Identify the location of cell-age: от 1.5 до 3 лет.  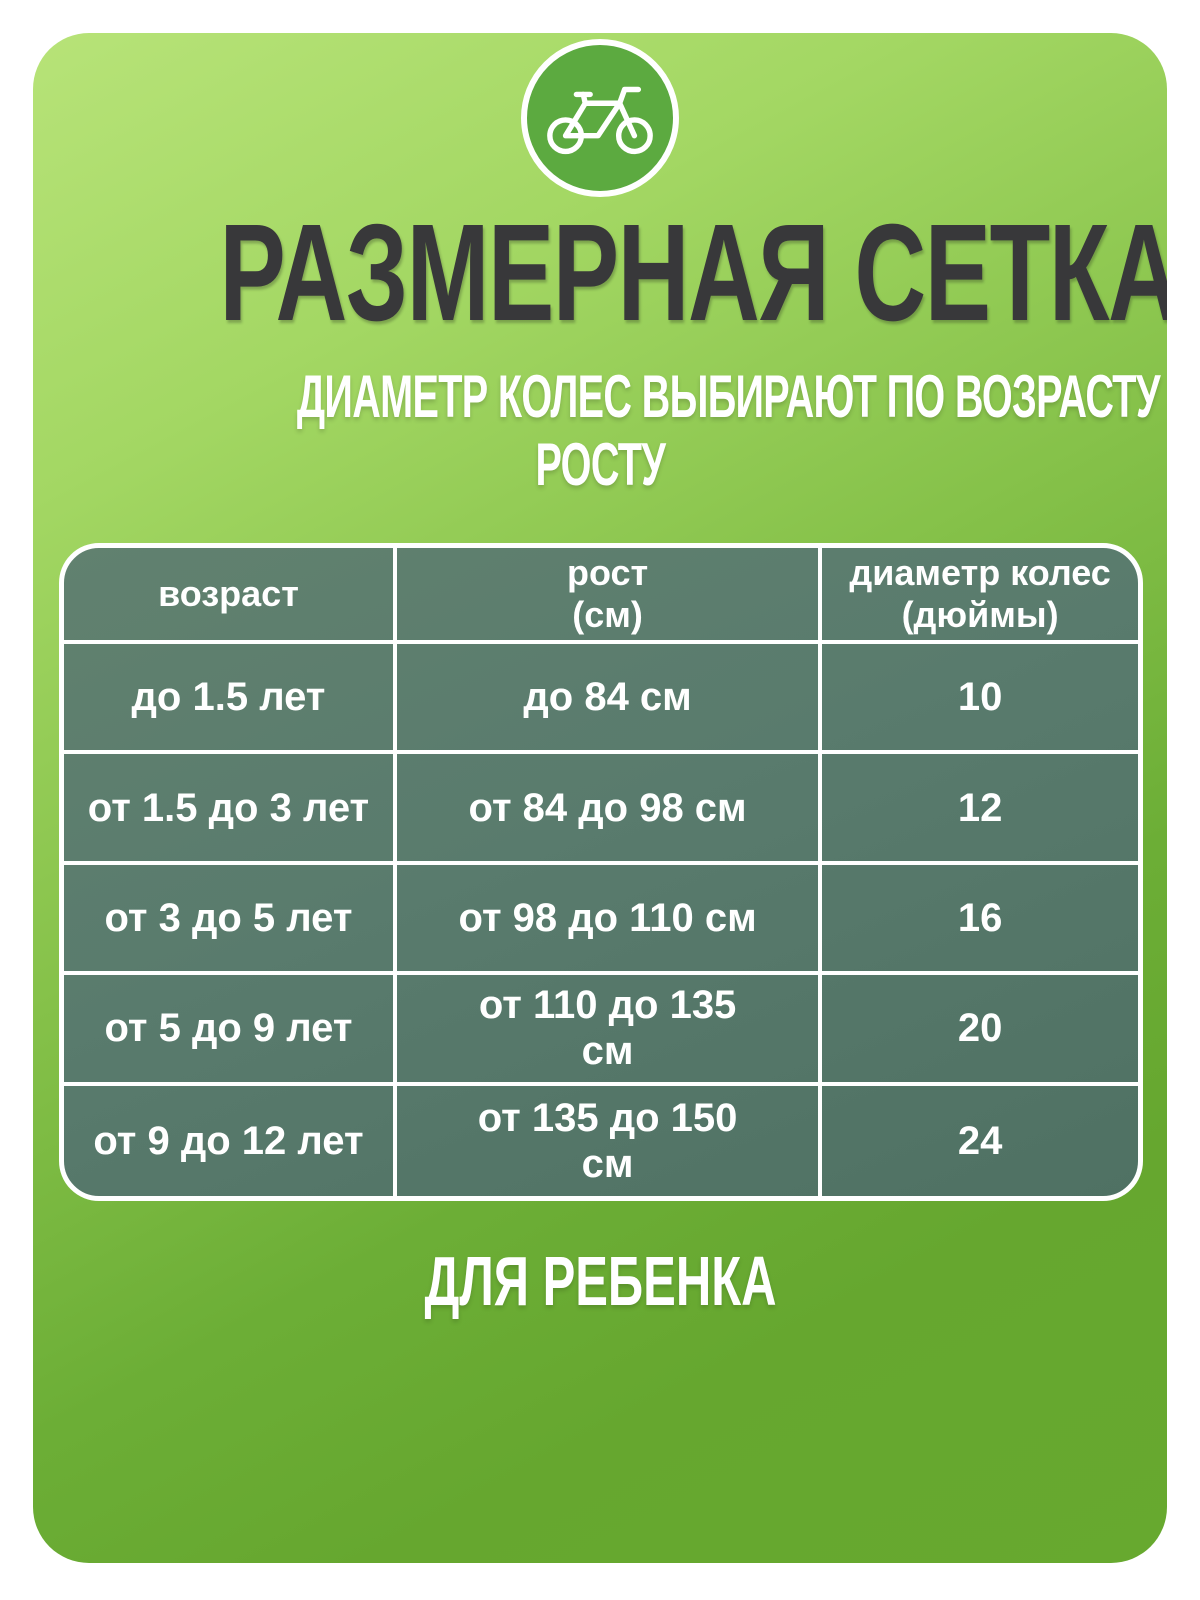
(230, 809).